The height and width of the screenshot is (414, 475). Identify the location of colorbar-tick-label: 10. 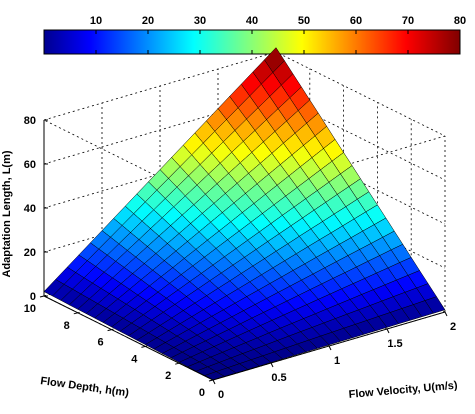
(96, 21).